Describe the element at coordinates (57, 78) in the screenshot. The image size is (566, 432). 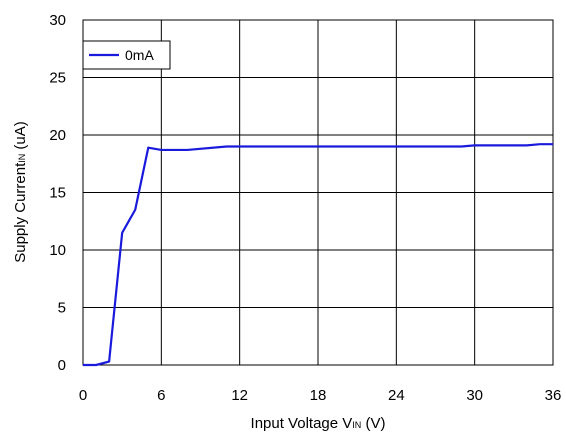
I see `y-tick-label: 25` at that location.